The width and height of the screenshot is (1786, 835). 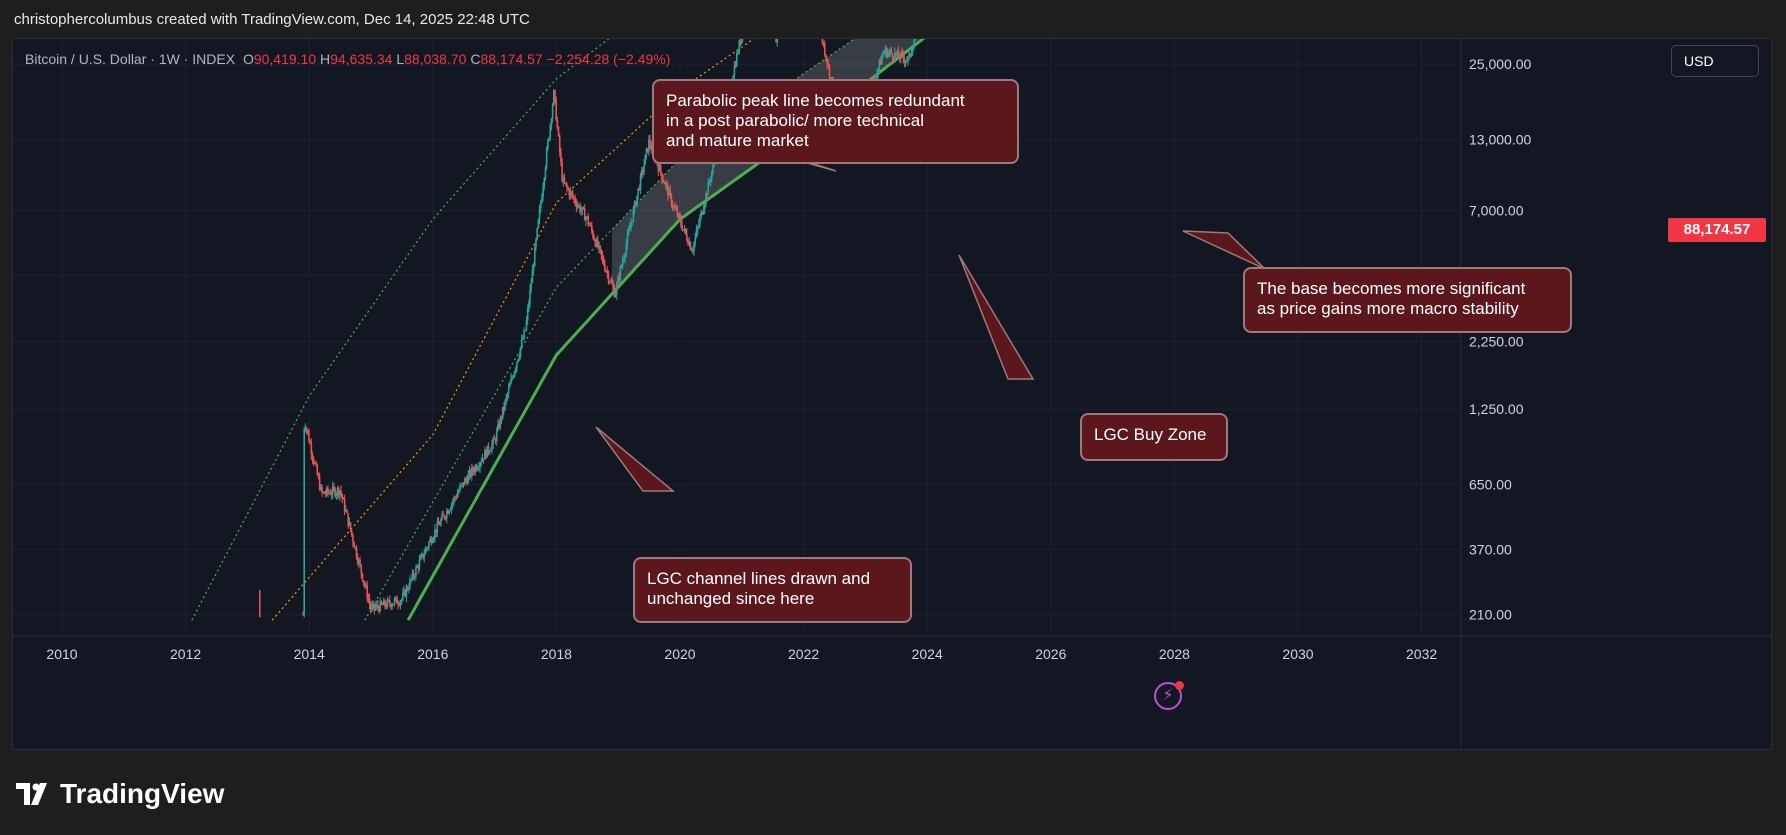 What do you see at coordinates (1154, 437) in the screenshot?
I see `callout-buy-zone: LGC Buy Zone` at bounding box center [1154, 437].